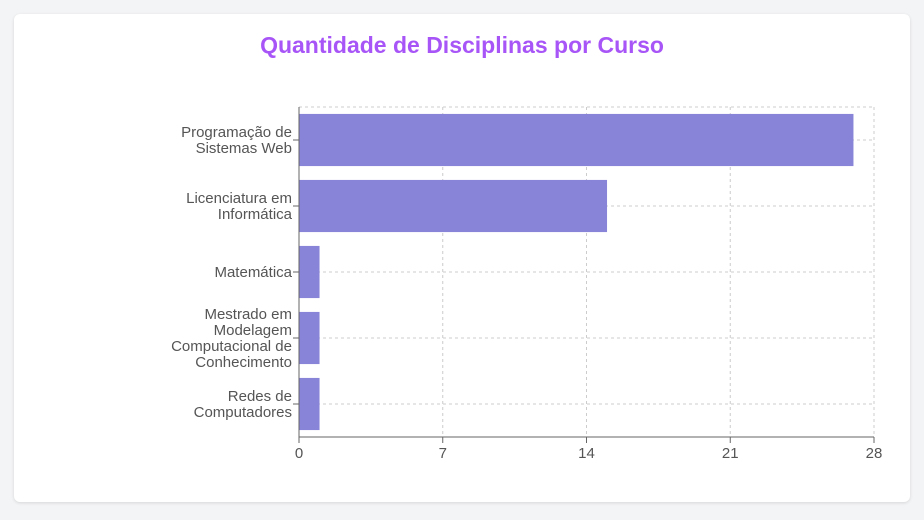 The width and height of the screenshot is (924, 520). Describe the element at coordinates (231, 346) in the screenshot. I see `y-tick-label-line: Computacional de` at that location.